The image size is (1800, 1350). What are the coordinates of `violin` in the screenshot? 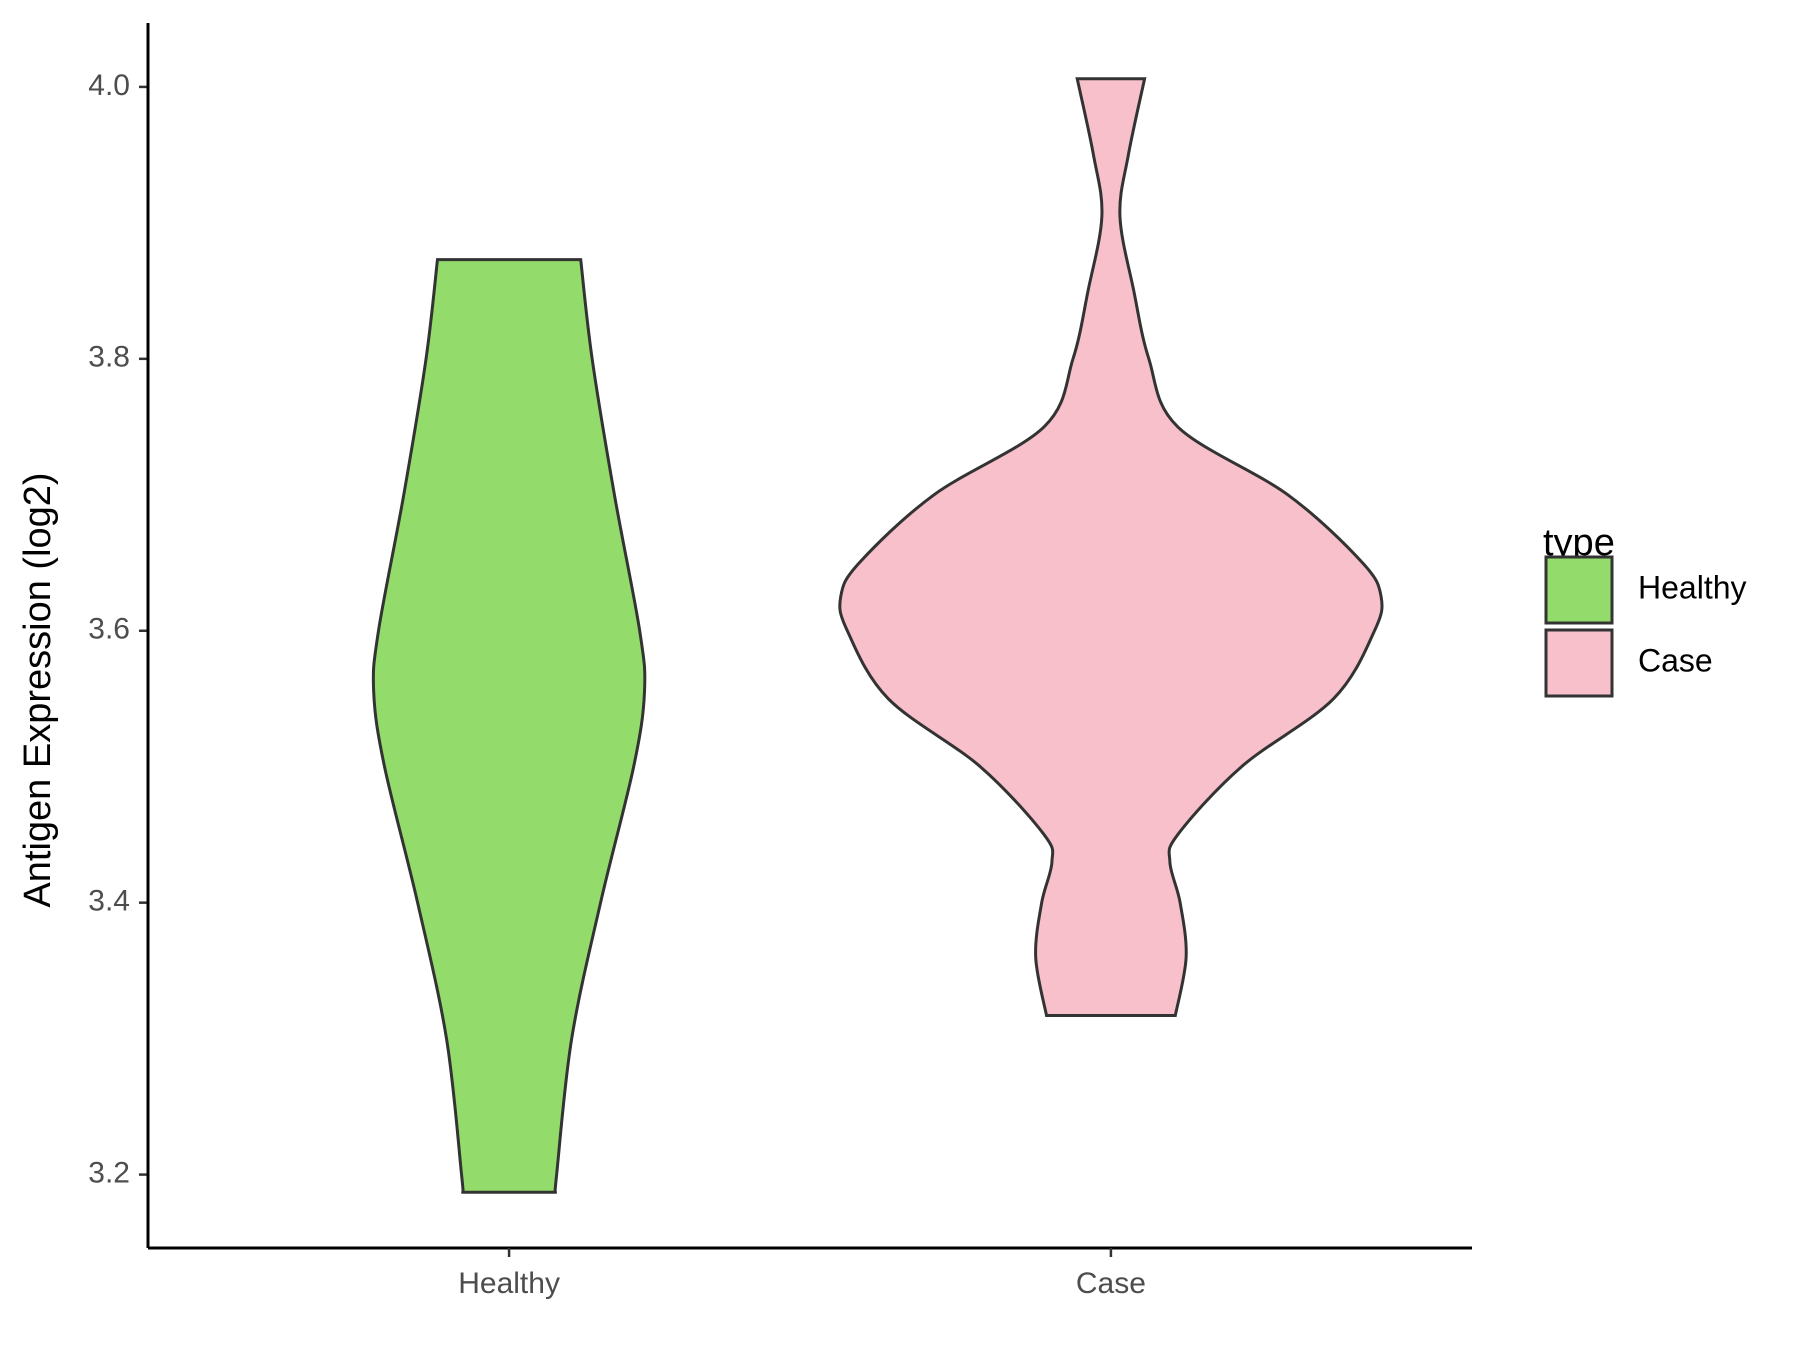 It's located at (509, 726).